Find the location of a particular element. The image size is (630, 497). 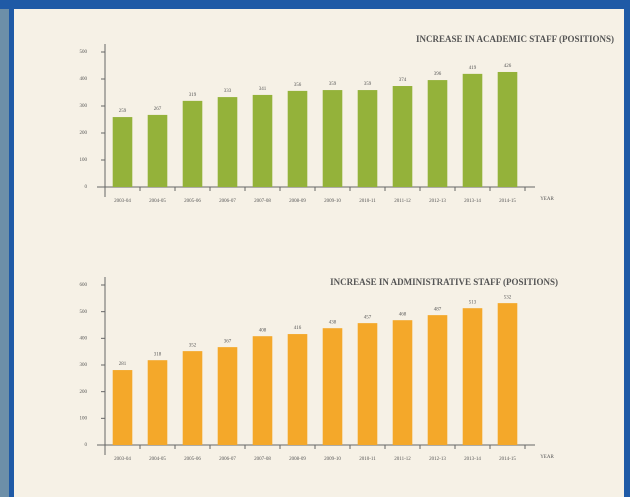

value-label: 419 is located at coordinates (473, 68).